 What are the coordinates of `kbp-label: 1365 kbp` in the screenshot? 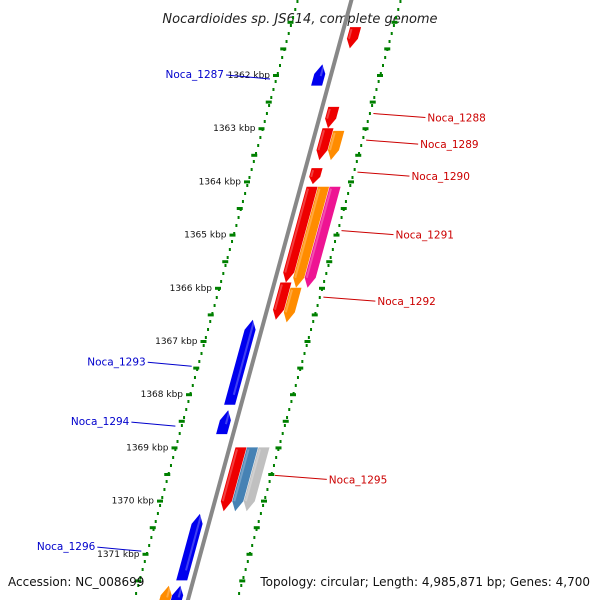 It's located at (205, 236).